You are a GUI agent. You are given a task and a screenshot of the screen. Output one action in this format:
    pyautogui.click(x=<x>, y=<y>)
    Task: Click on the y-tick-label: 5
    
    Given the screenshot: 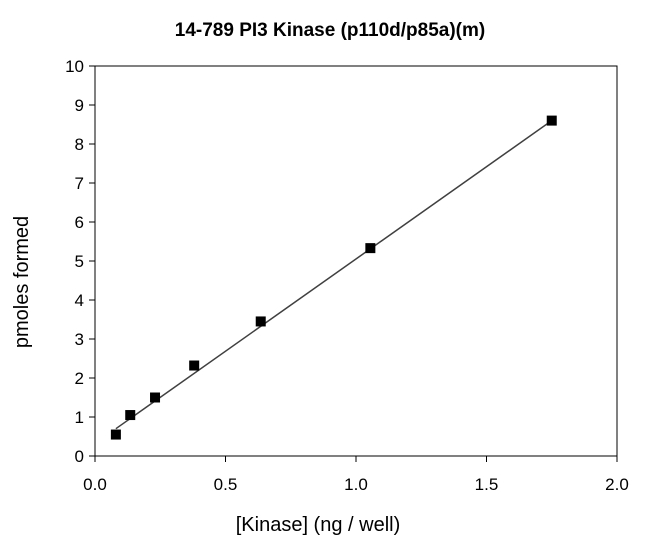 What is the action you would take?
    pyautogui.click(x=79, y=261)
    